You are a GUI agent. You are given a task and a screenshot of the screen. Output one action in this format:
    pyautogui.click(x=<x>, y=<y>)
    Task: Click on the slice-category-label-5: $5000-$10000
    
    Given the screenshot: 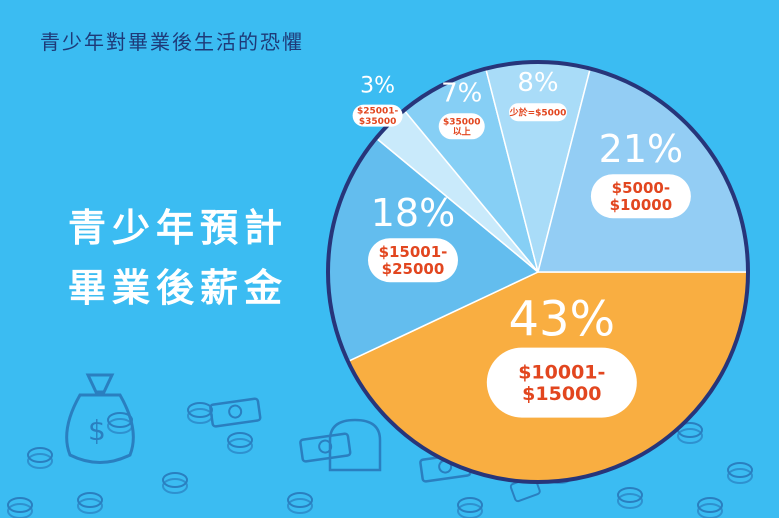 What is the action you would take?
    pyautogui.click(x=641, y=196)
    